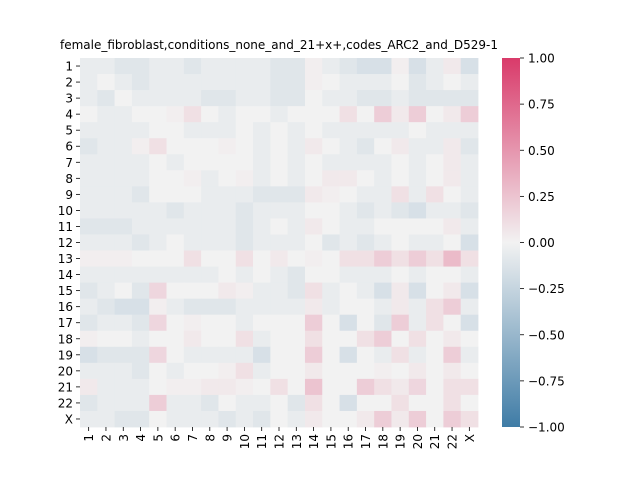 This screenshot has height=480, width=640. What do you see at coordinates (297, 441) in the screenshot?
I see `x-tick-label: 13` at bounding box center [297, 441].